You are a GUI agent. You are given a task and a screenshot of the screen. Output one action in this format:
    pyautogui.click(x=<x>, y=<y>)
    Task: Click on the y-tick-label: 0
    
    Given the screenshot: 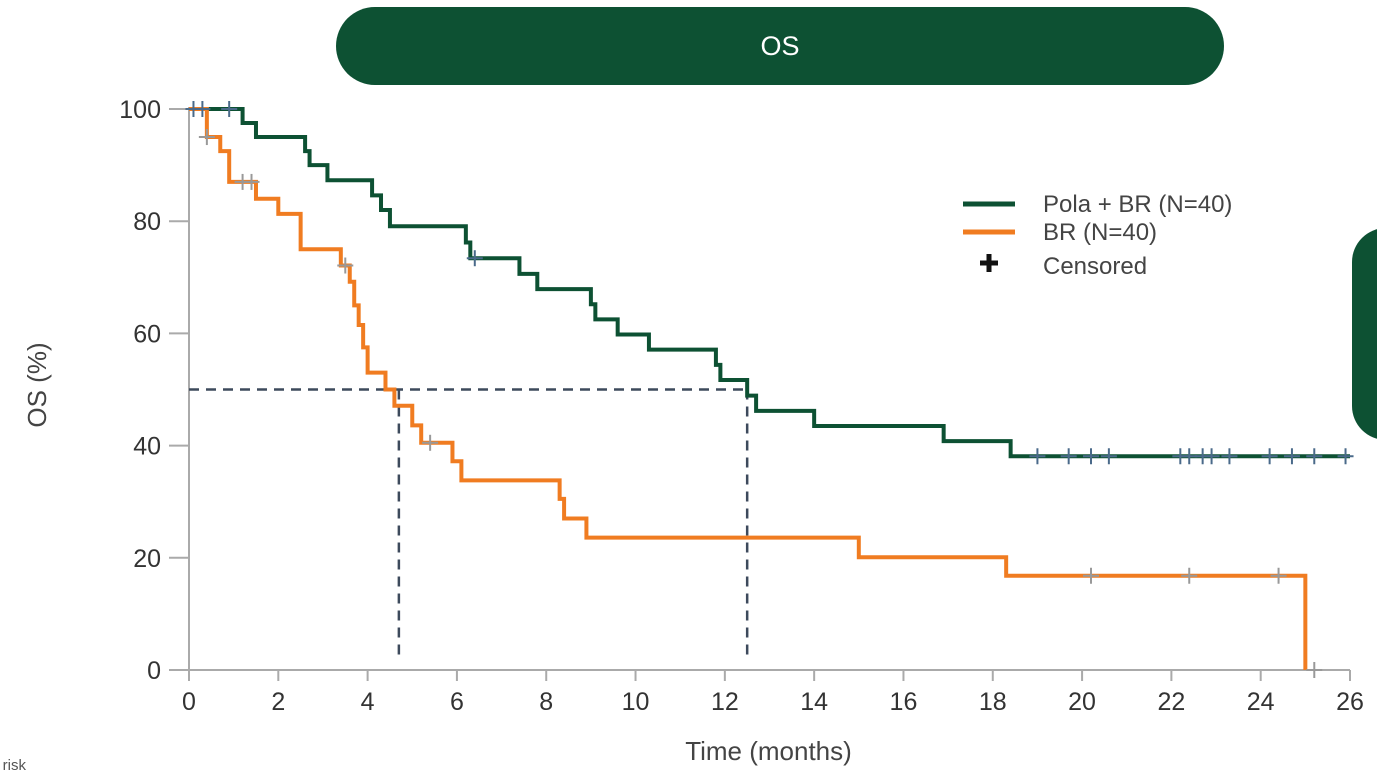 What is the action you would take?
    pyautogui.click(x=154, y=671)
    